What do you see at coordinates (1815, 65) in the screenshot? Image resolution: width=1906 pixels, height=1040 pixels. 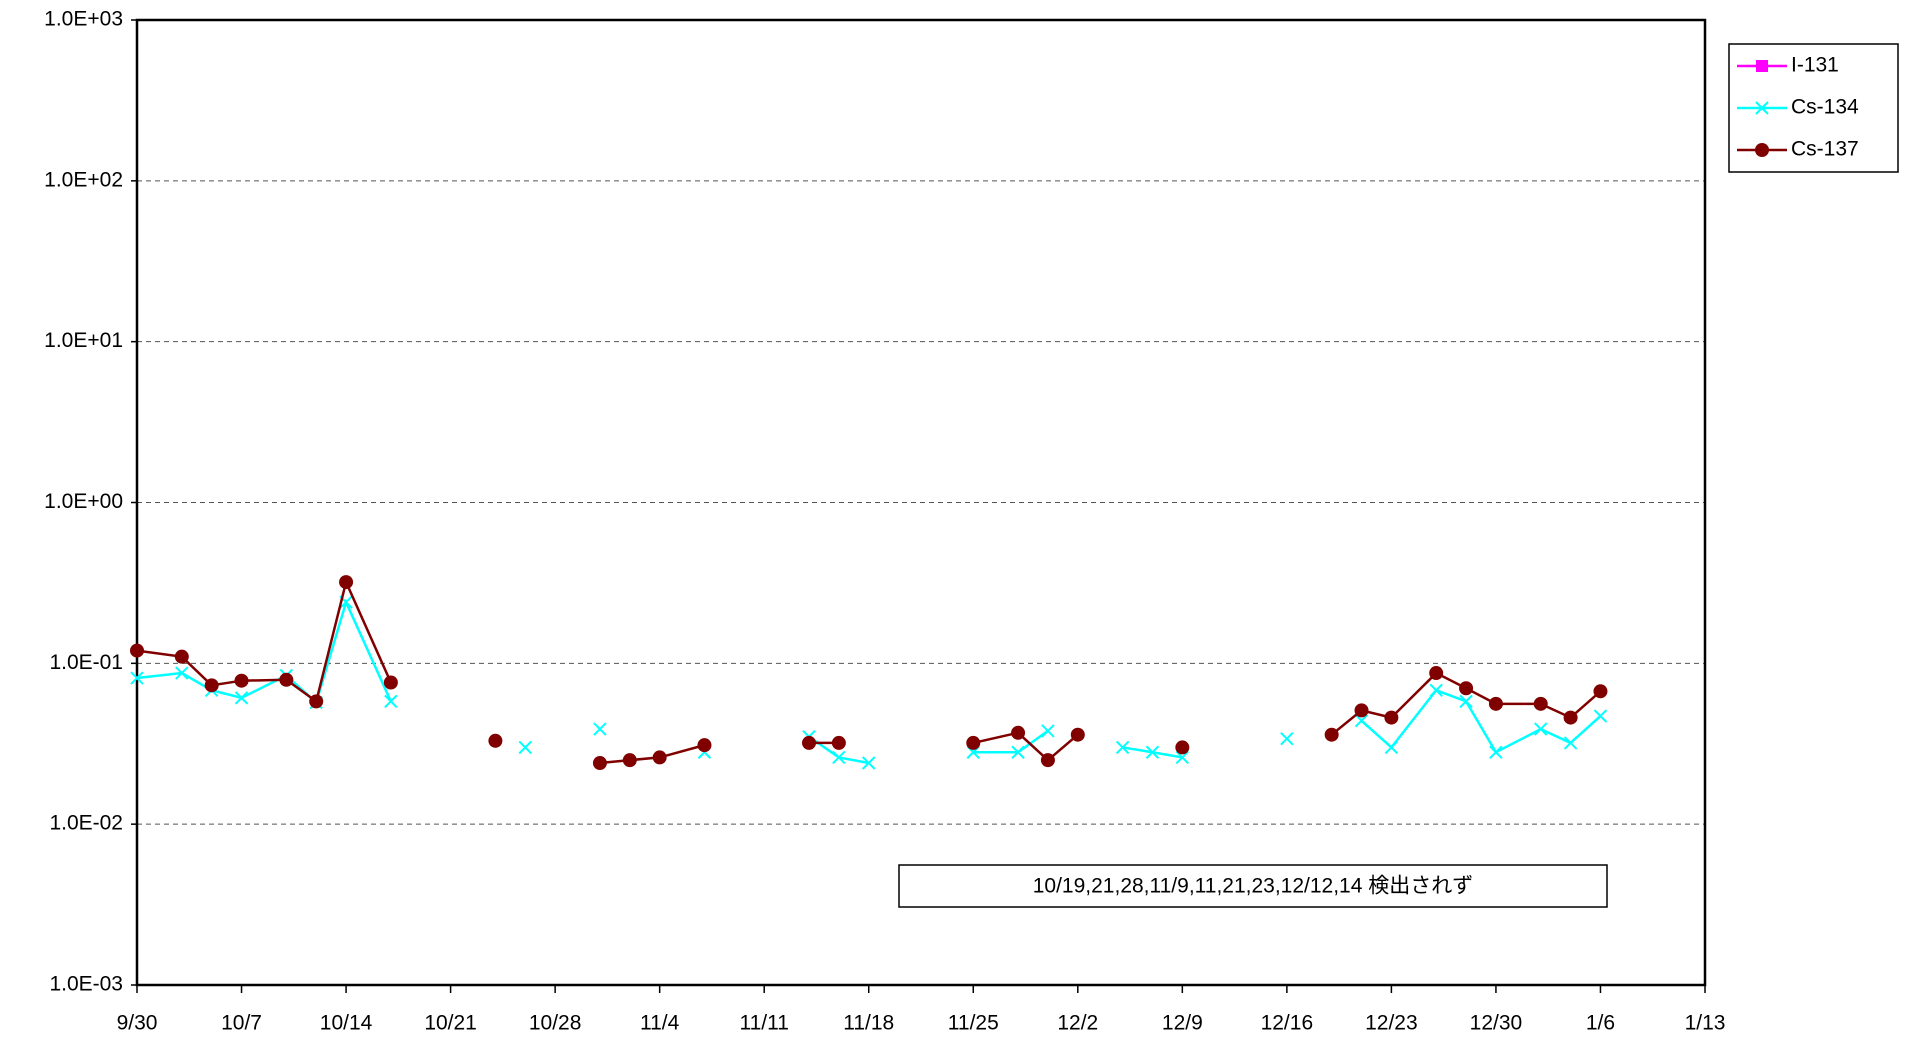 I see `legend-label: I-131` at bounding box center [1815, 65].